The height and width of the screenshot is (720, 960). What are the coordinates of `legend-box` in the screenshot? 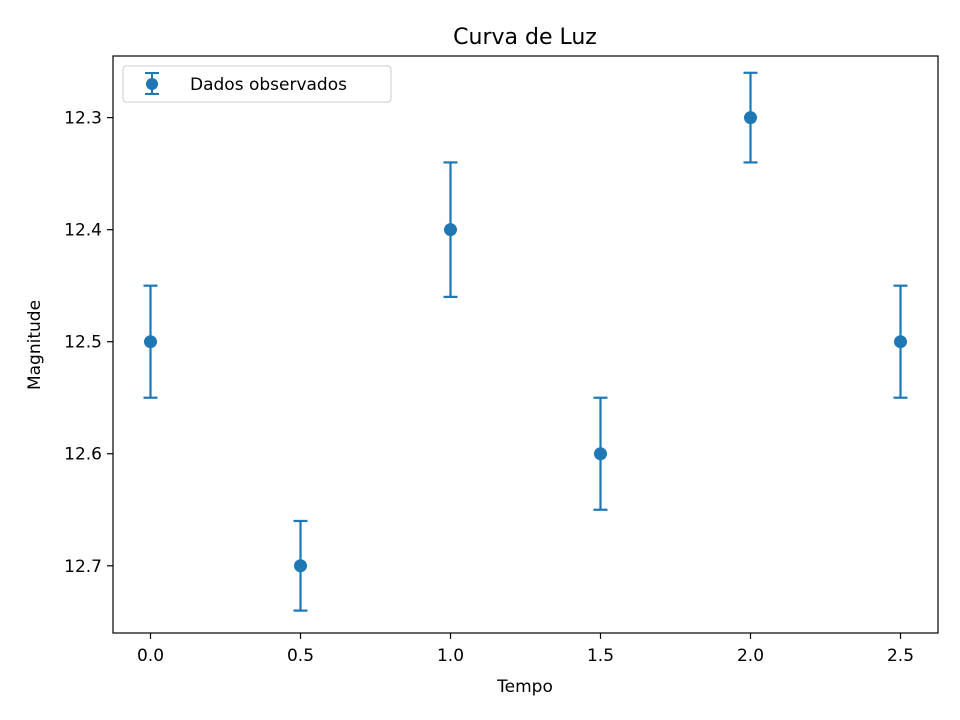 It's located at (257, 84).